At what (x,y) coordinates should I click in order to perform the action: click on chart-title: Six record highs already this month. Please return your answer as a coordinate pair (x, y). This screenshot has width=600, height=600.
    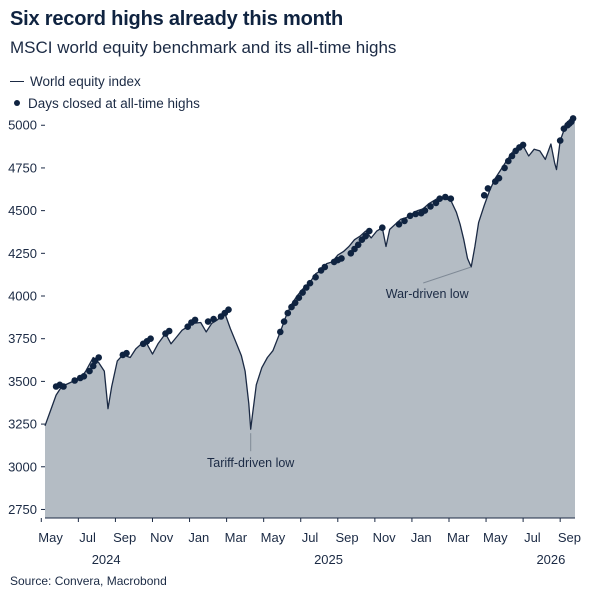
    Looking at the image, I should click on (177, 19).